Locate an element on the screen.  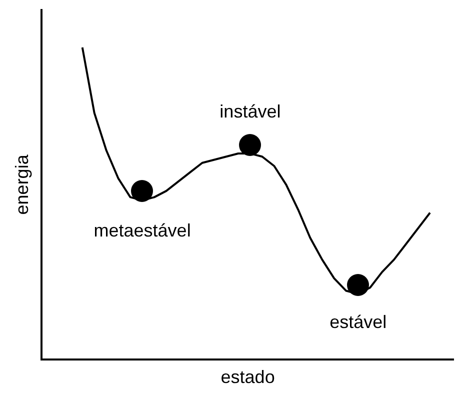
annotation: estável is located at coordinates (358, 322).